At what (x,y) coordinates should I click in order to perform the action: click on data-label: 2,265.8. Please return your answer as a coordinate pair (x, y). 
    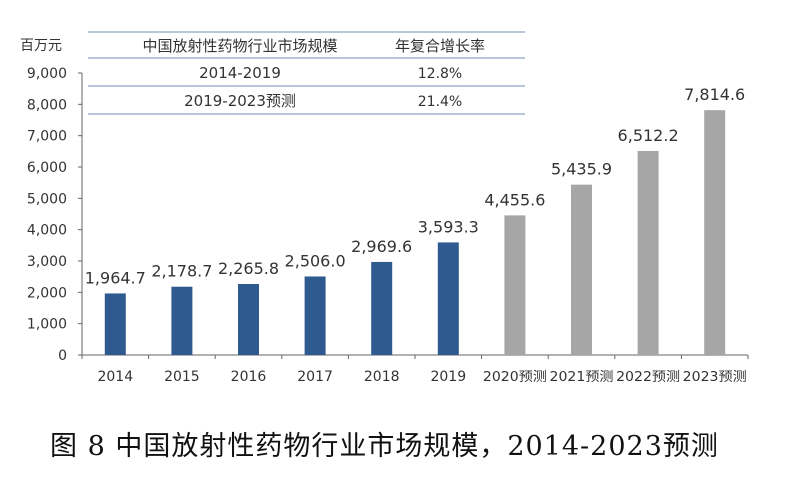
    Looking at the image, I should click on (248, 268).